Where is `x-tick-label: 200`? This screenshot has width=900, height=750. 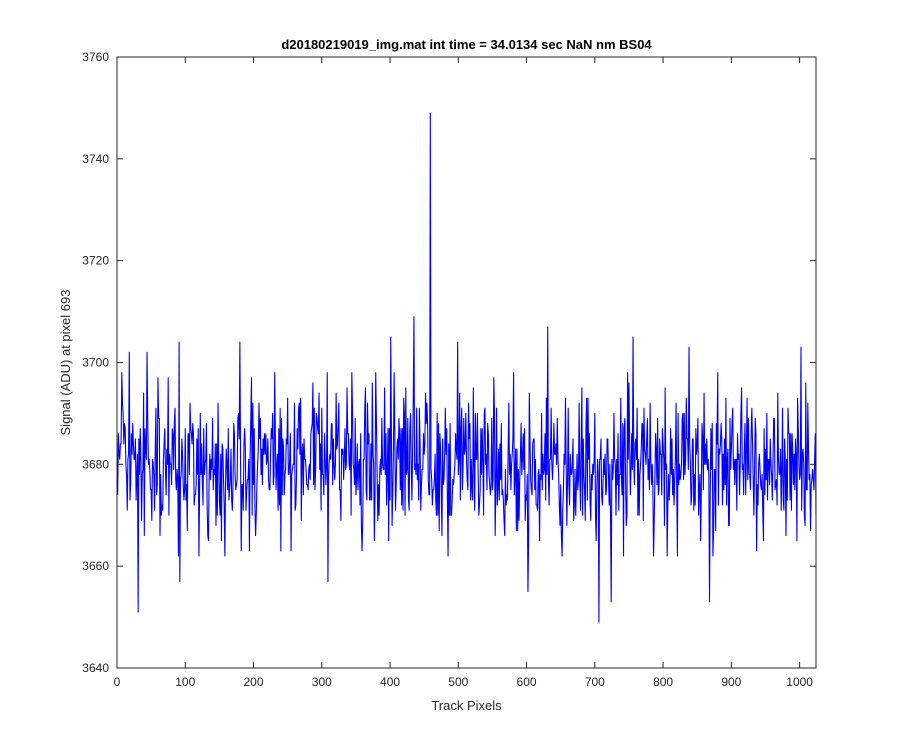 x-tick-label: 200 is located at coordinates (254, 682).